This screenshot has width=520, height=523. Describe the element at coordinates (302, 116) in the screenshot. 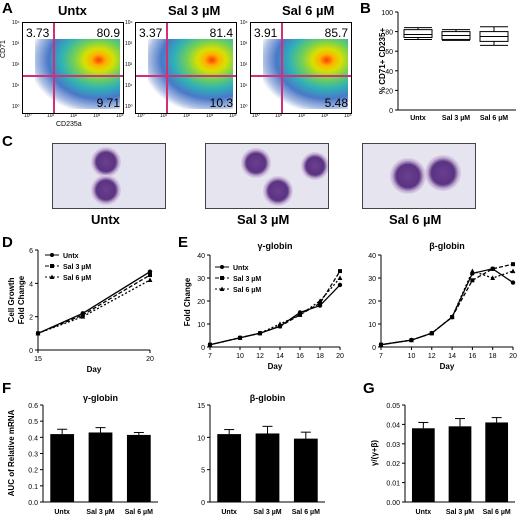

I see `flow-xtick-label: 10²` at that location.